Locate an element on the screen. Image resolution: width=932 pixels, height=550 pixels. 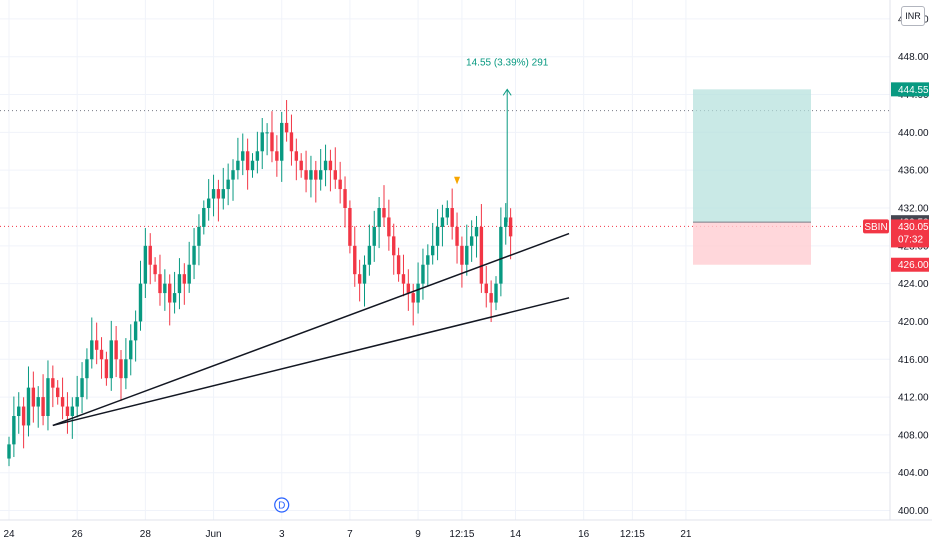
time-tick-label: 16 is located at coordinates (584, 534).